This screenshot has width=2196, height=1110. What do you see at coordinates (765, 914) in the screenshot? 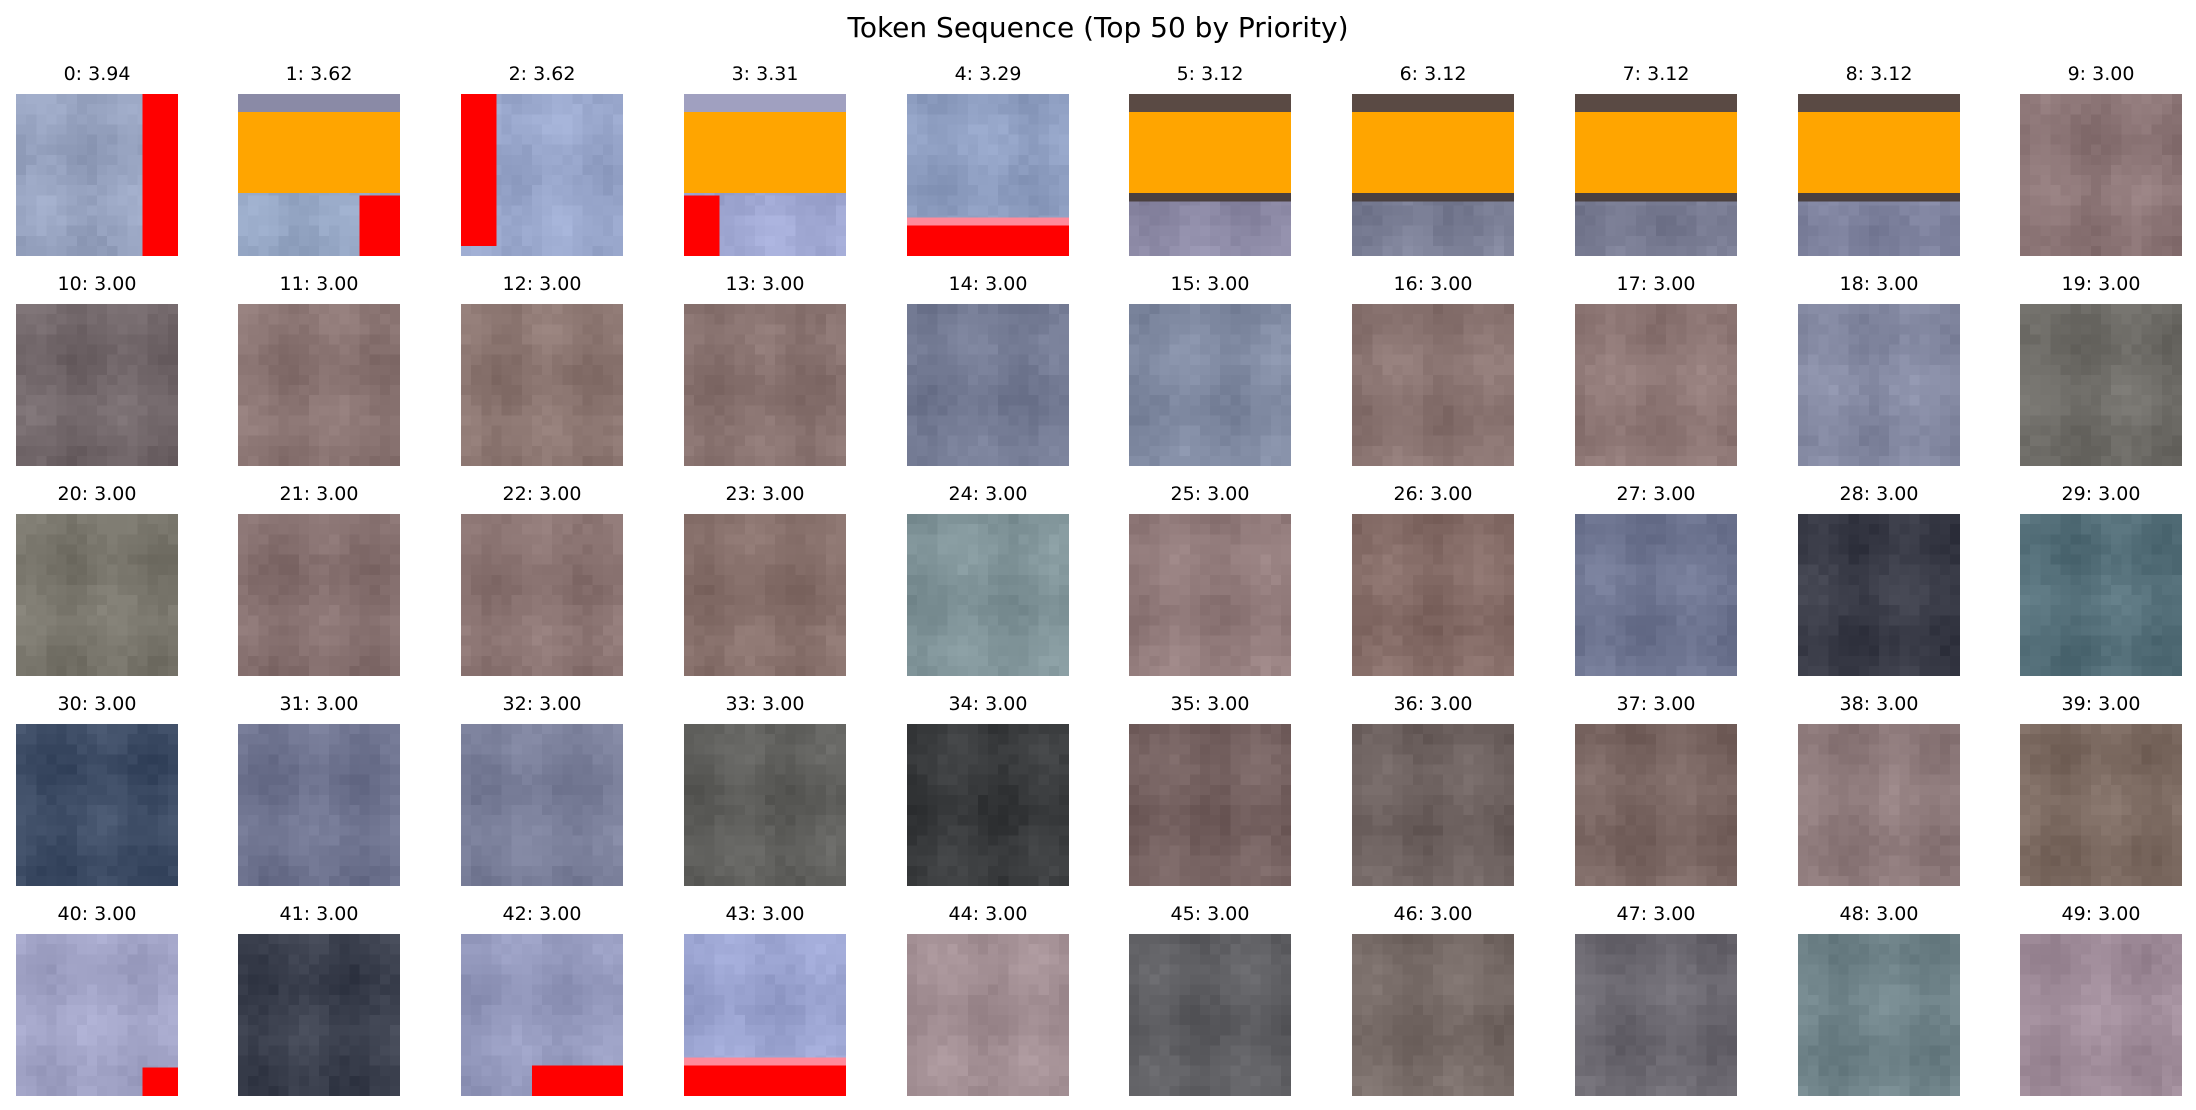
I see `token-label: 43: 3.00` at bounding box center [765, 914].